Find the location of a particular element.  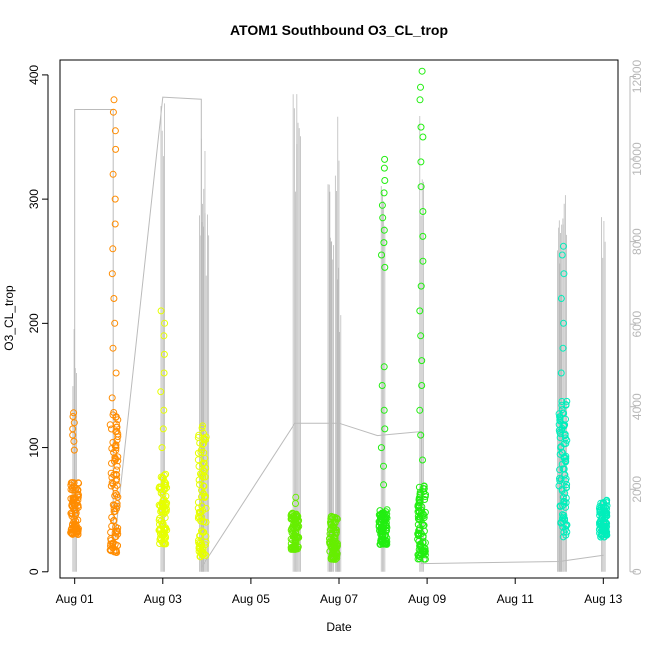

x-tick-label: Aug 13 is located at coordinates (603, 599).